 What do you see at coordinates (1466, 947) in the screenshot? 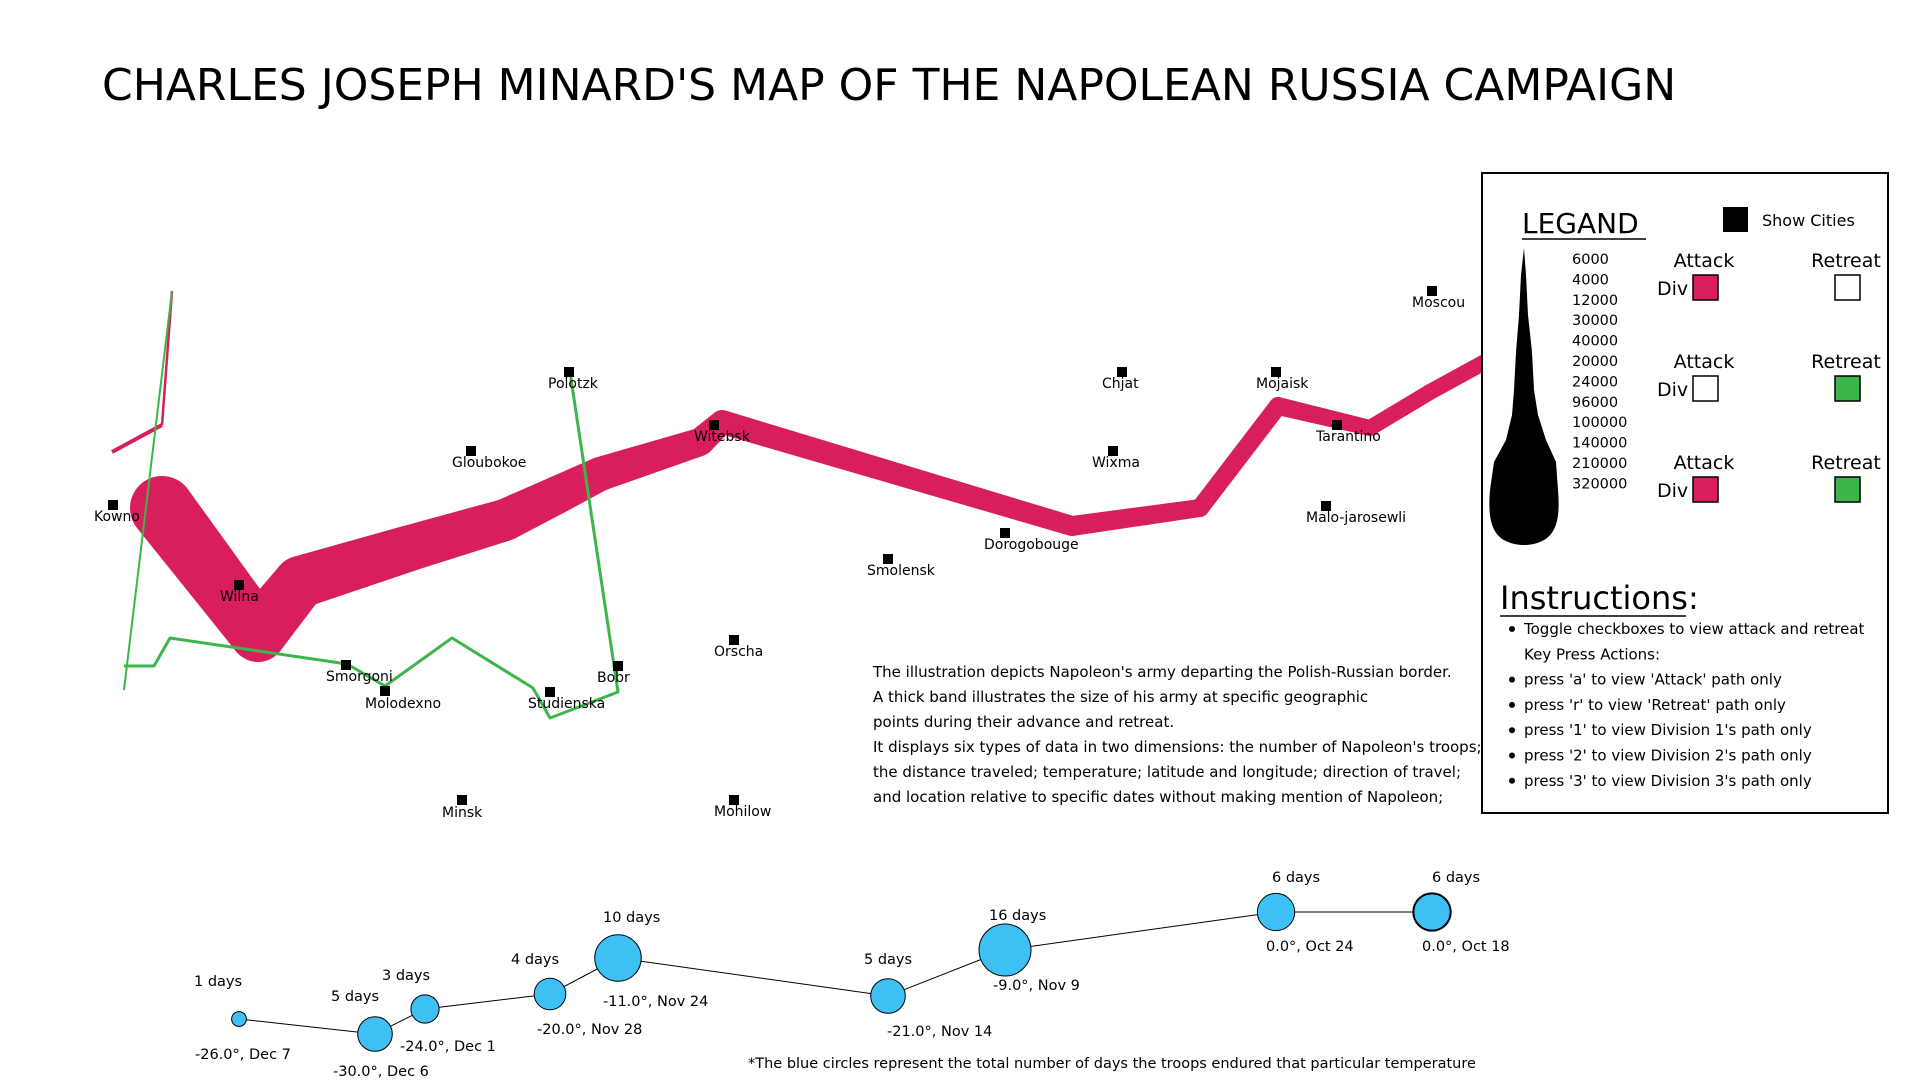
I see `temperature-date-label: 0.0°, Oct 18` at bounding box center [1466, 947].